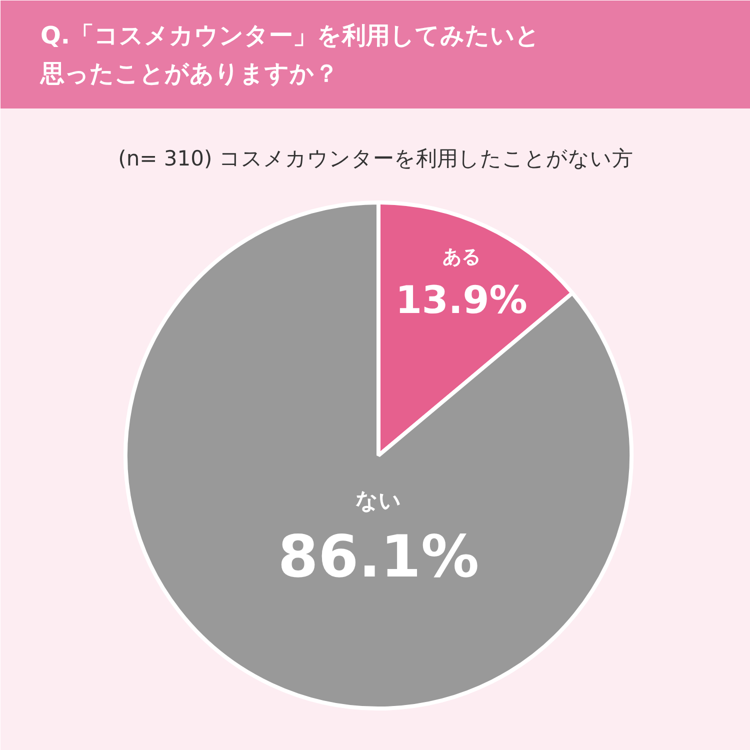  I want to click on chart-subtitle: (n= 310) コスメカウンターを利用したことがない方, so click(375, 158).